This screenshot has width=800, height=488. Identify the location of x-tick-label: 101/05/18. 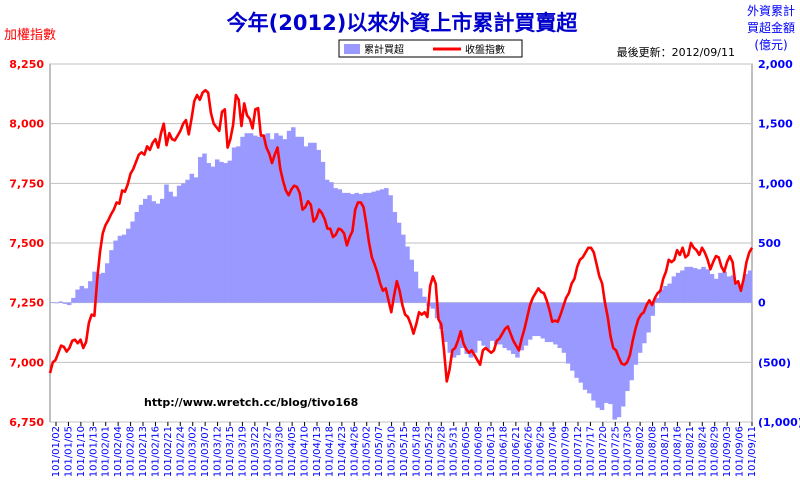
(416, 451).